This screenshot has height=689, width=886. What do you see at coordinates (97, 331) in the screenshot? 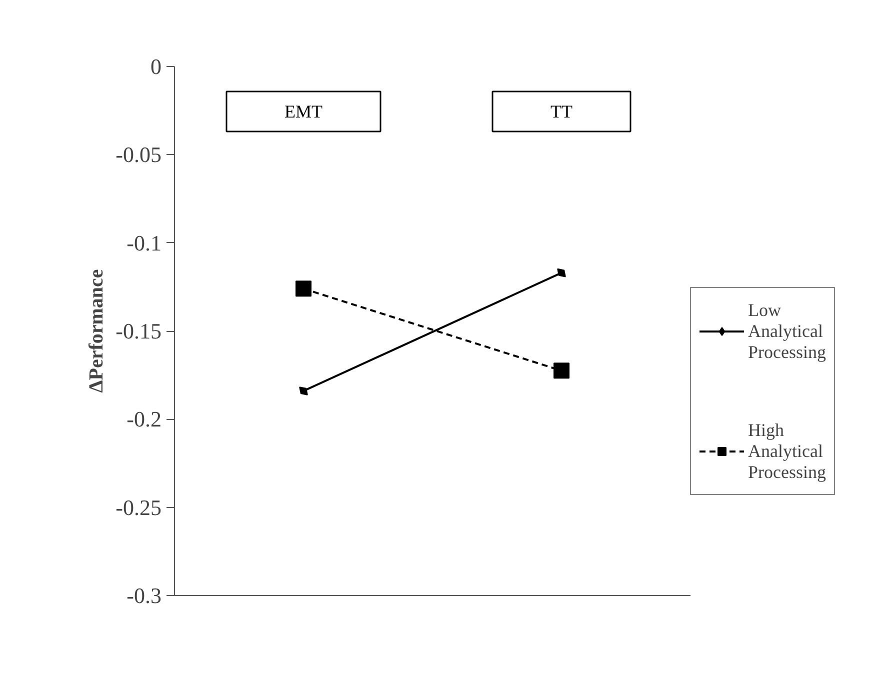
I see `y-axis-title: ΔPerformance` at bounding box center [97, 331].